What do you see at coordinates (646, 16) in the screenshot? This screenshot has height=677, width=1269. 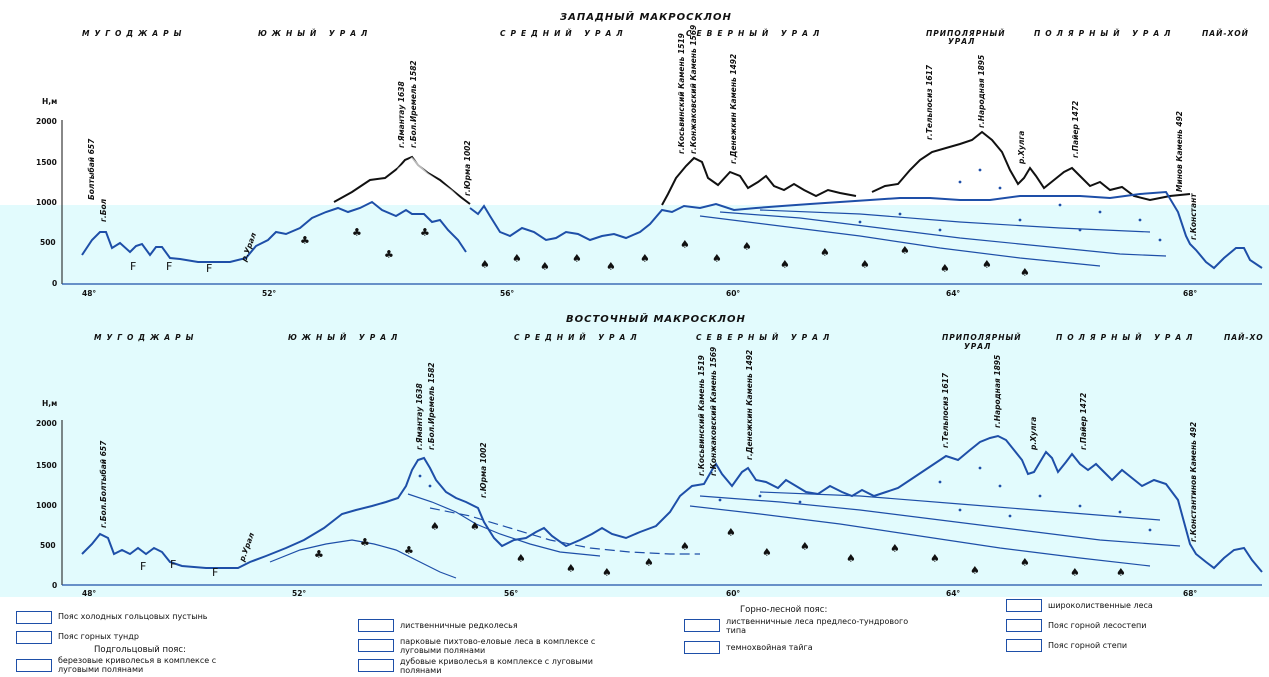 I see `panel-title: ЗАПАДНЫЙ МАКРОСКЛОН` at bounding box center [646, 16].